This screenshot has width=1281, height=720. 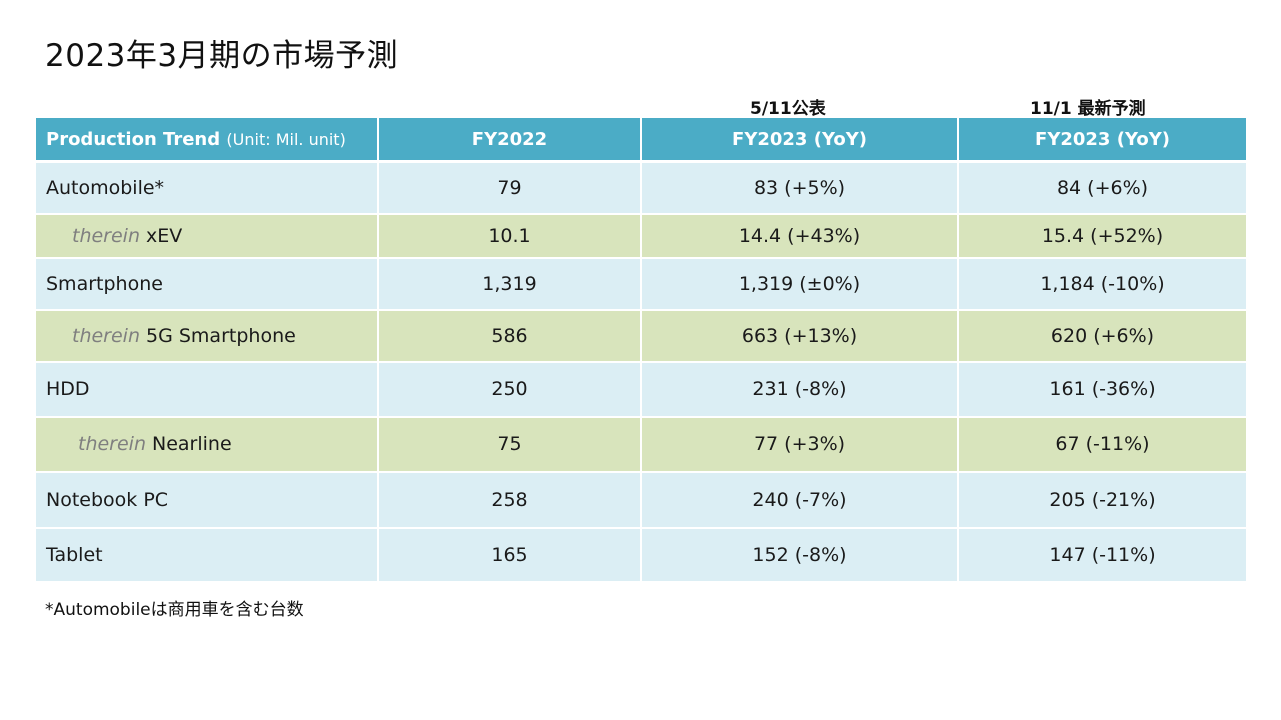 I want to click on slide-title: 2023年3月期の市場予測, so click(x=222, y=56).